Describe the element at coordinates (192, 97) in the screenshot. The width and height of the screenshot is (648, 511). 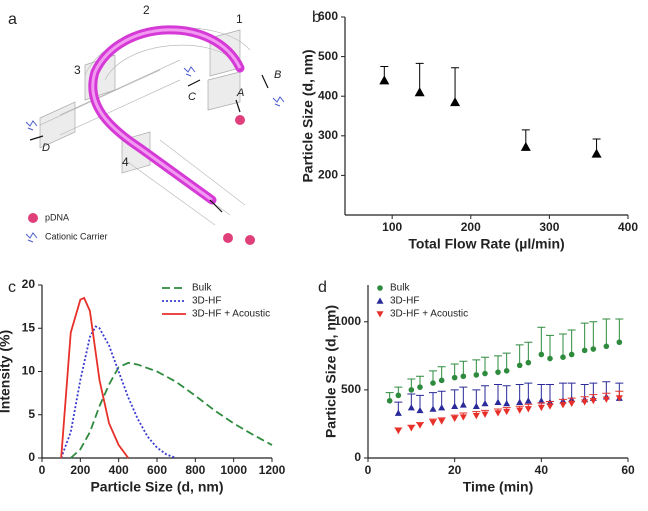
I see `diagram-label: C` at that location.